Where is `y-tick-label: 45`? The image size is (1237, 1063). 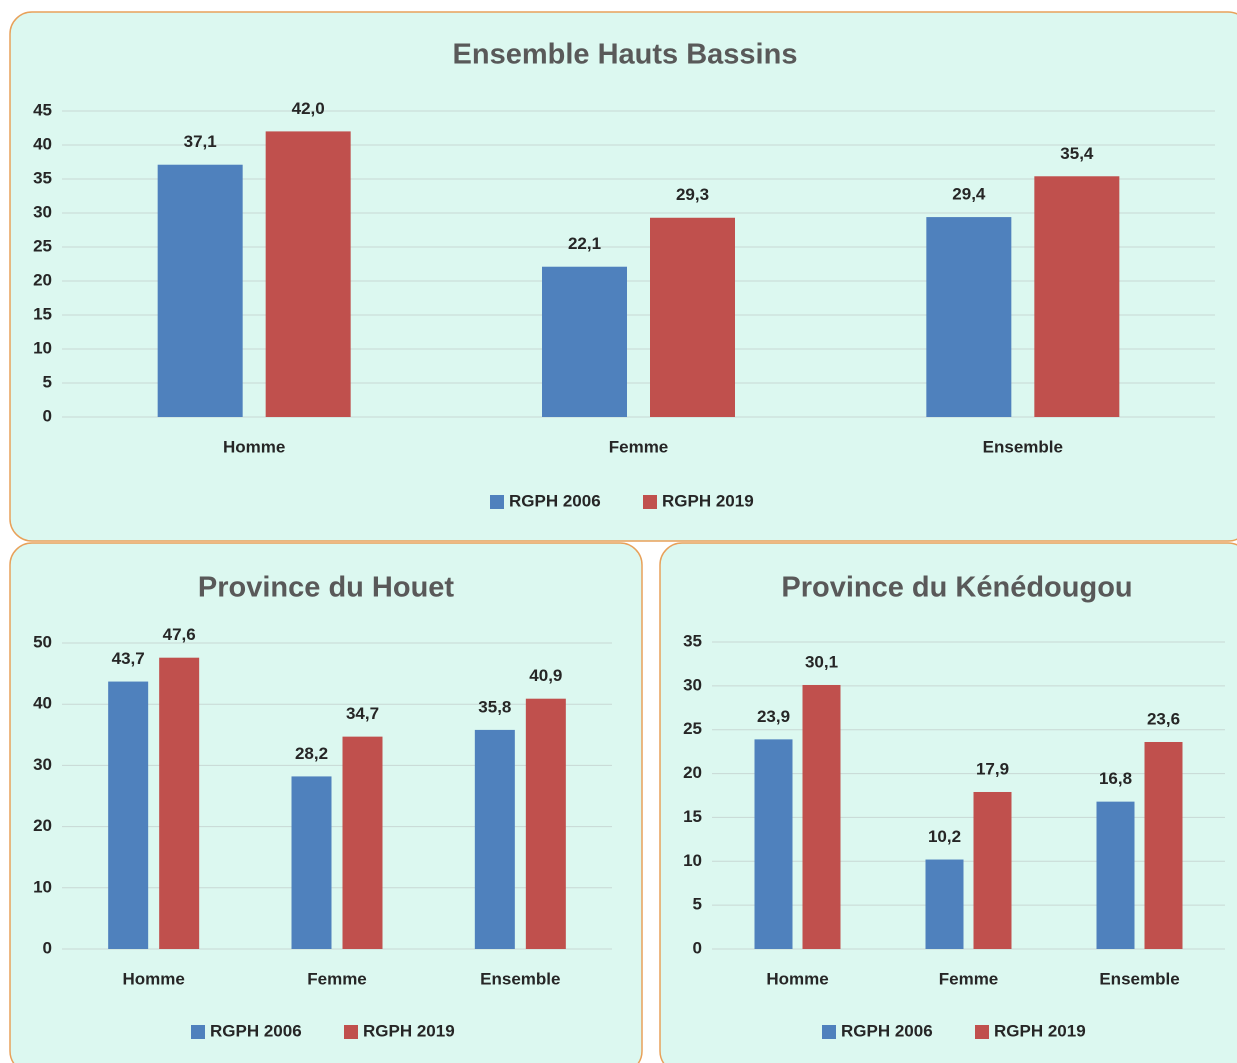 y-tick-label: 45 is located at coordinates (42, 109).